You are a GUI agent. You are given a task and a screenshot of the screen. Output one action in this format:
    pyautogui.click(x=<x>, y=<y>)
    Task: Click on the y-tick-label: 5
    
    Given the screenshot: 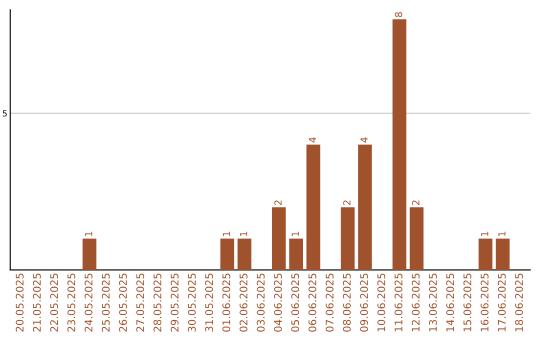 What is the action you would take?
    pyautogui.click(x=4, y=113)
    